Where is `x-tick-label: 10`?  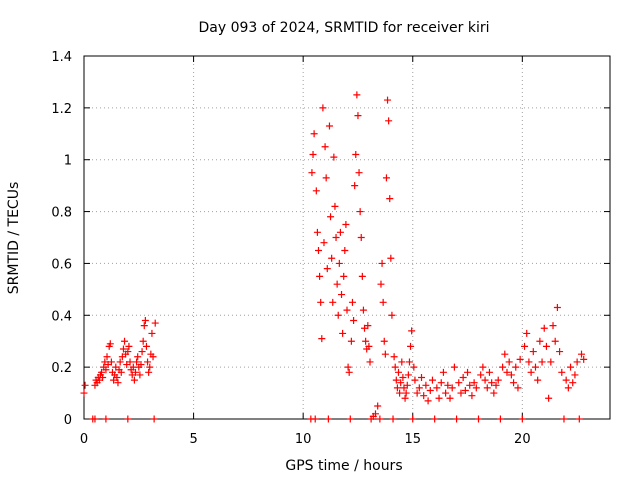 x-tick-label: 10 is located at coordinates (303, 439).